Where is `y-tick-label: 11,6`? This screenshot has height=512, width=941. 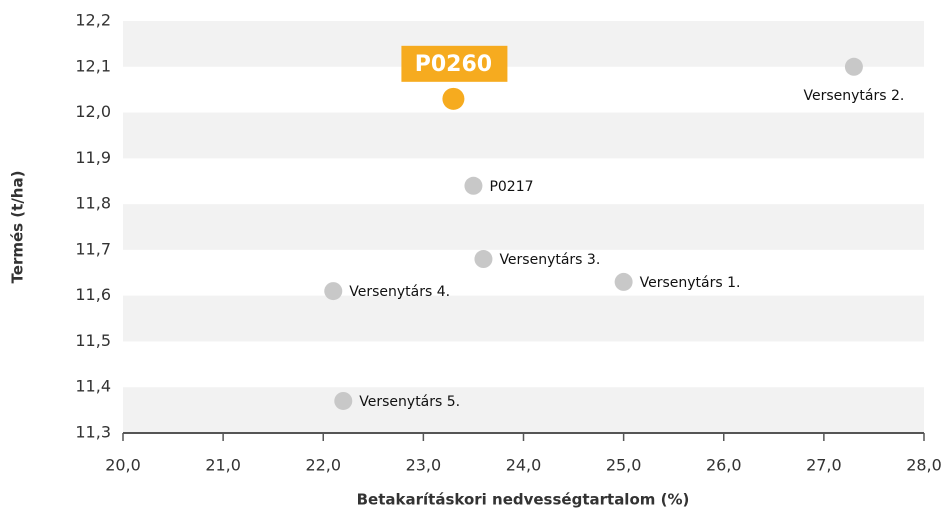
y-tick-label: 11,6 is located at coordinates (93, 294).